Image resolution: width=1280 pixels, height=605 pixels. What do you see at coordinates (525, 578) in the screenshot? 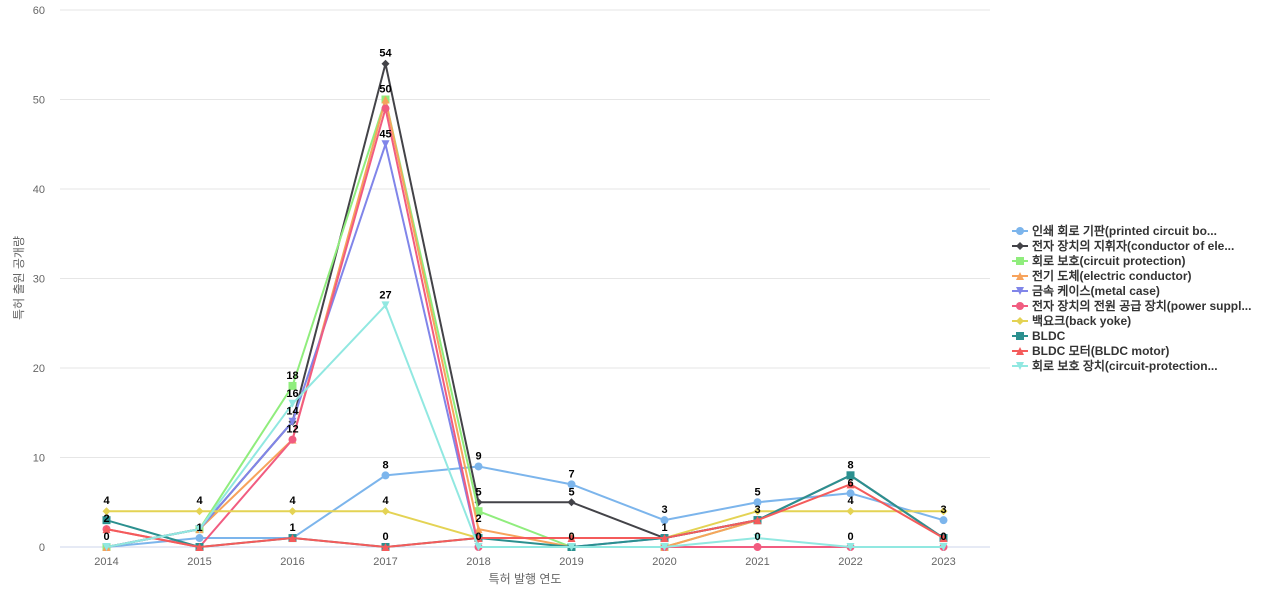
I see `x-axis-title: 특허 발행 연도` at bounding box center [525, 578].